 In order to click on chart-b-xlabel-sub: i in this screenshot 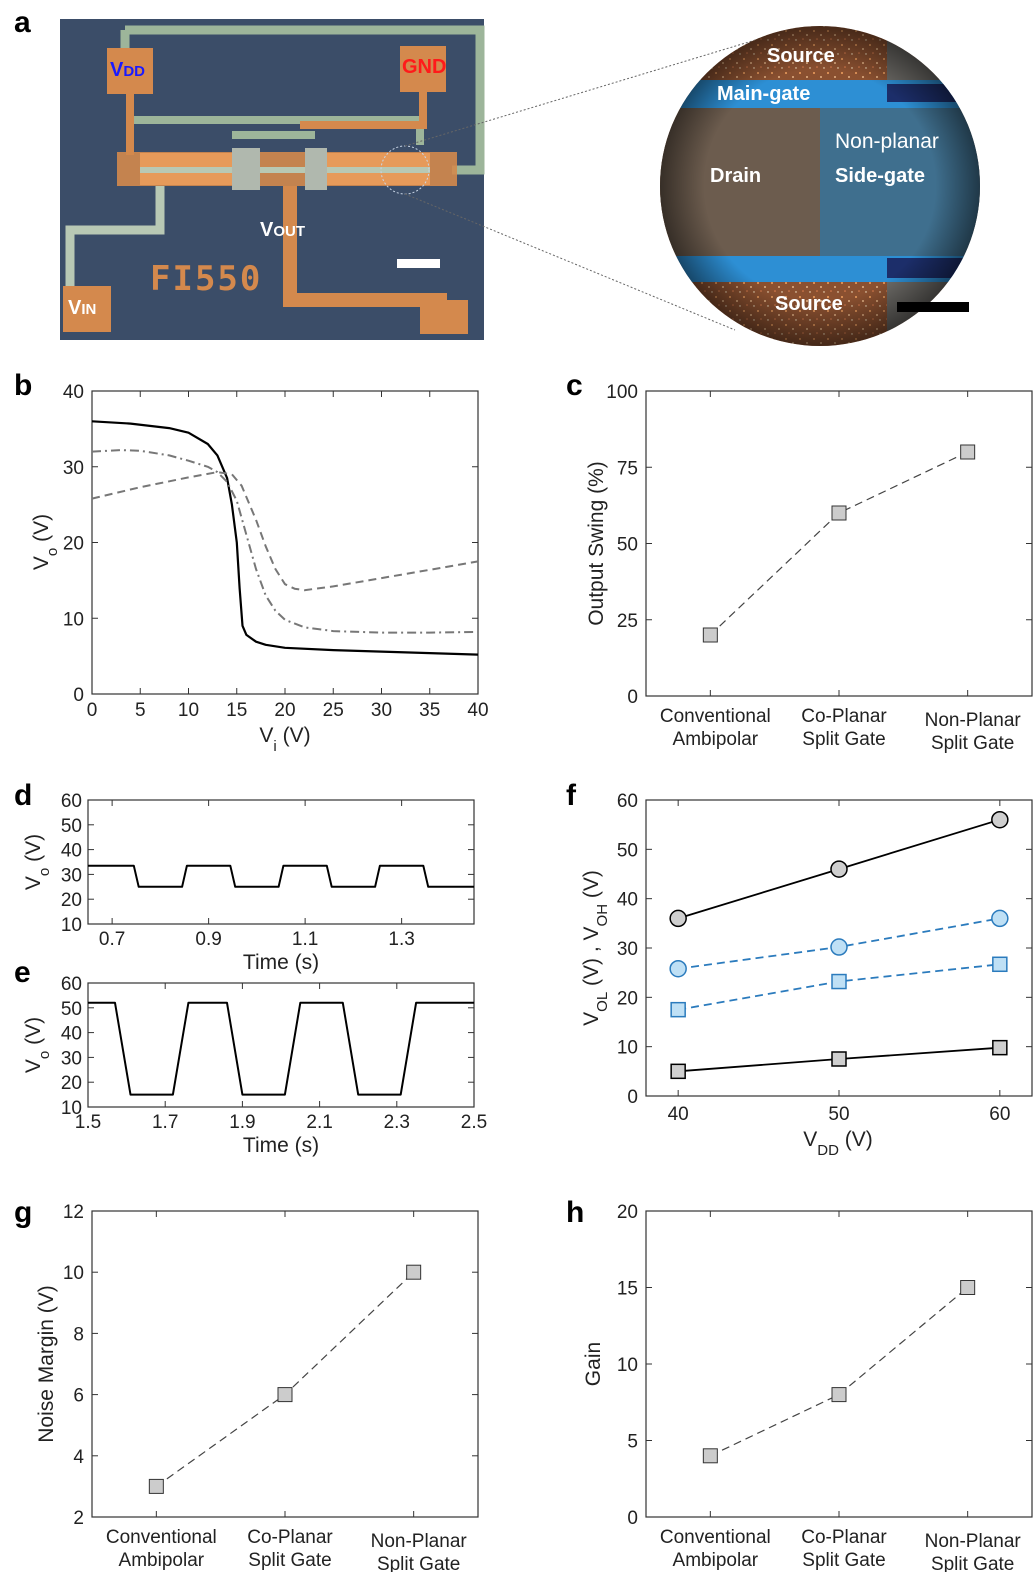, I will do `click(274, 746)`.